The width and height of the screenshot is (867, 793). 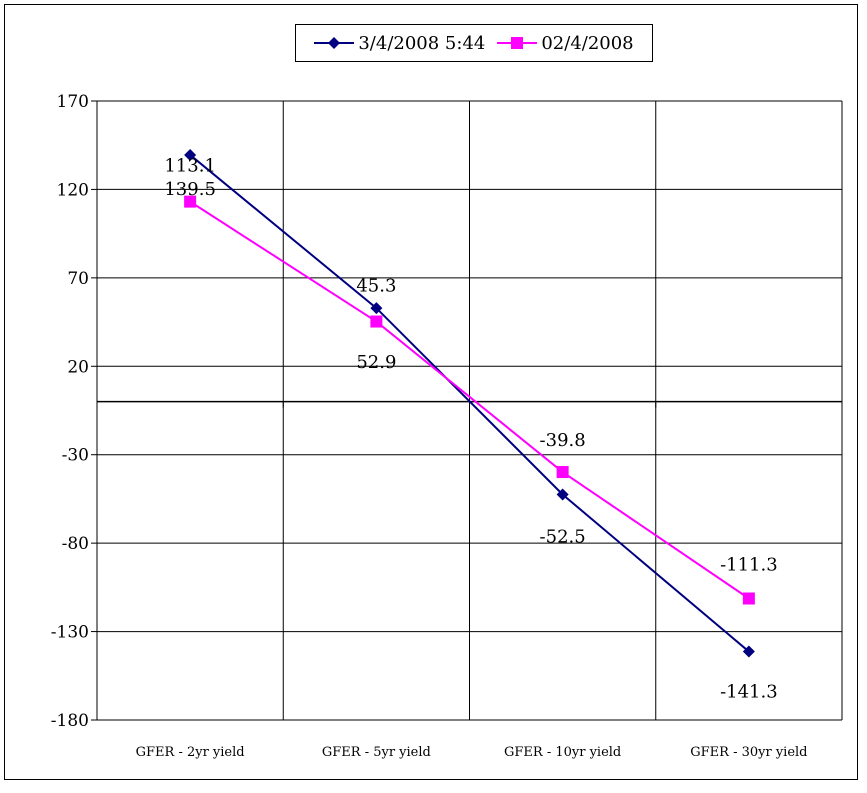 I want to click on data-label: -52.5, so click(x=563, y=537).